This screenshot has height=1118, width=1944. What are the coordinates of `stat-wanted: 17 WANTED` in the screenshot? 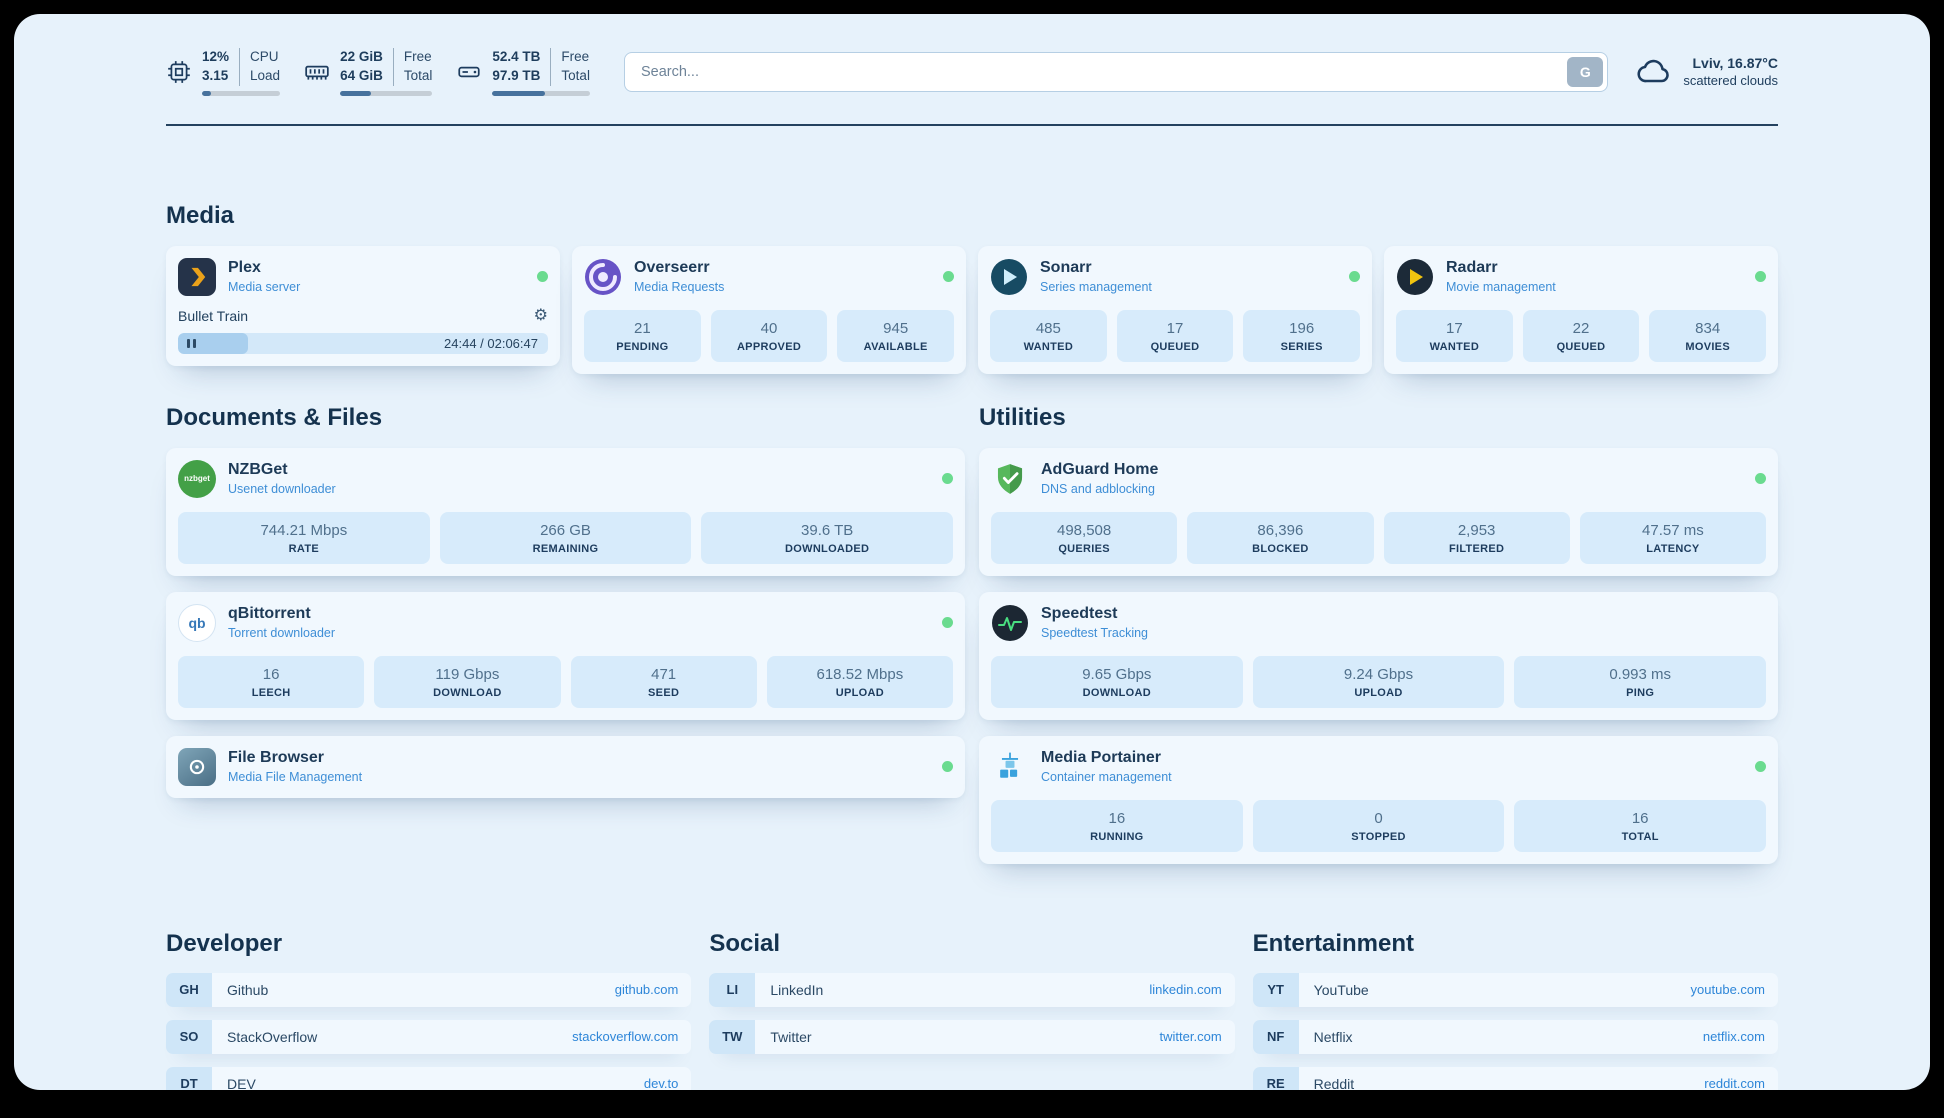 It's located at (1454, 335).